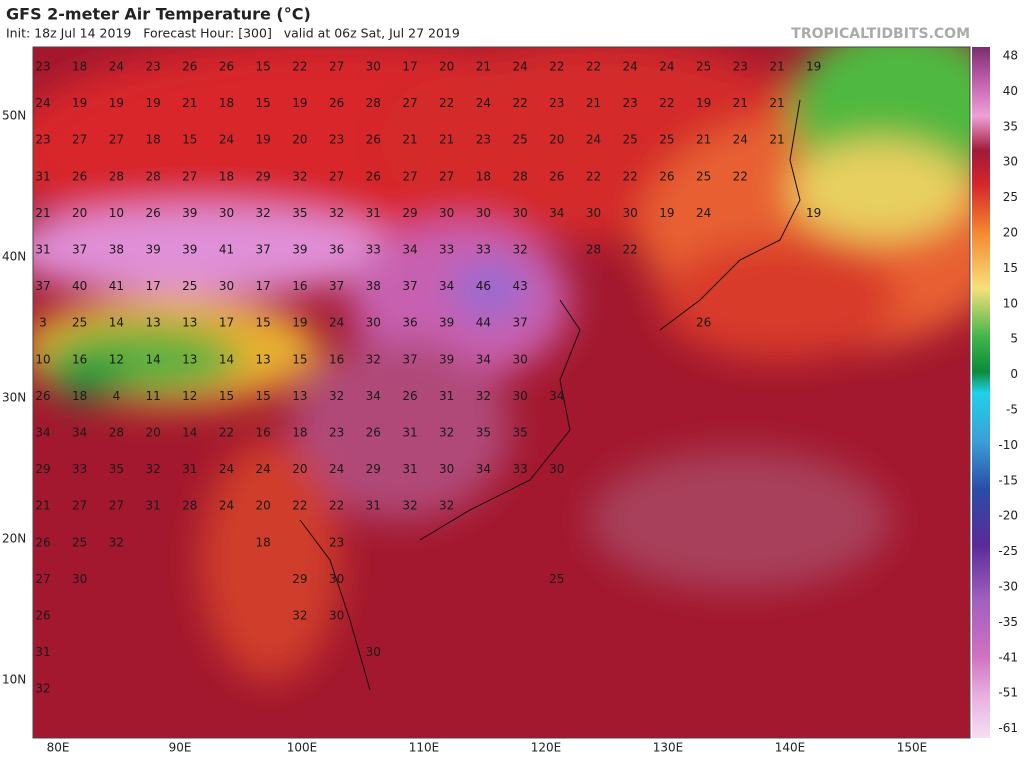 This screenshot has height=760, width=1024. I want to click on temperature-label: 16, so click(79, 359).